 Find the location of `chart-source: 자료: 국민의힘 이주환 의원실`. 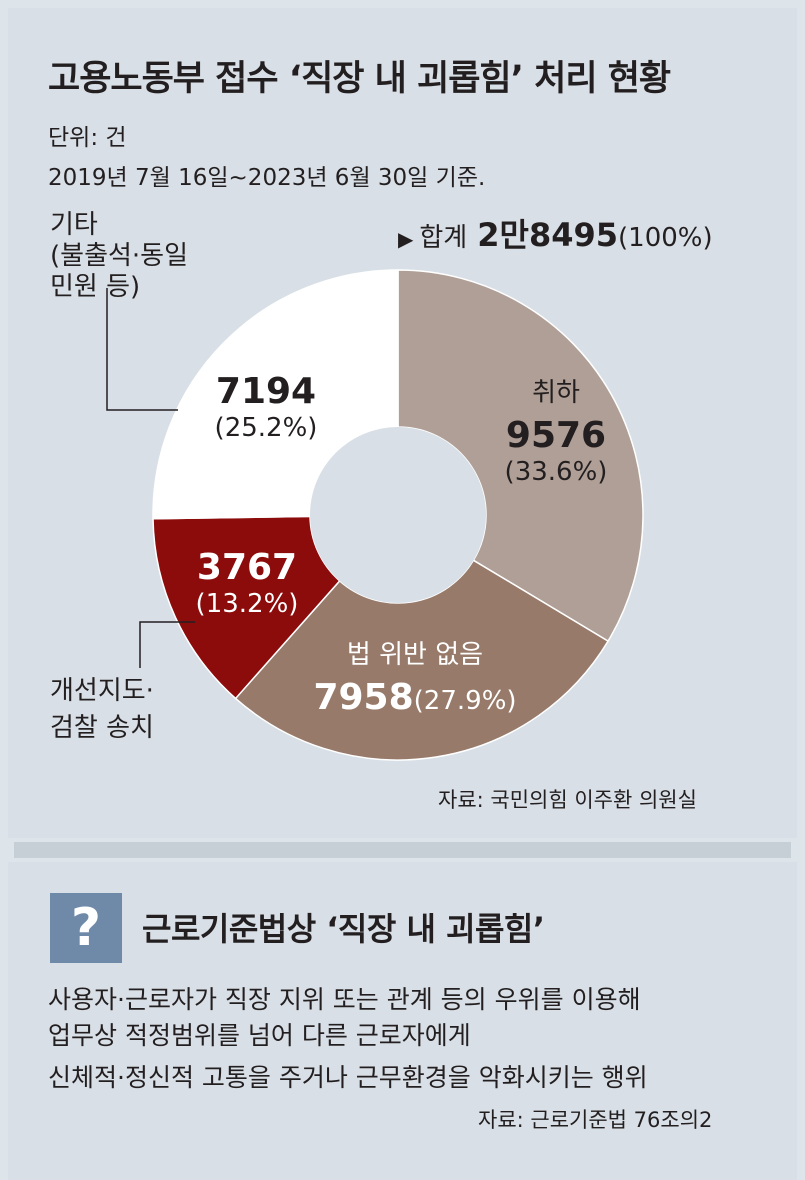

chart-source: 자료: 국민의힘 이주환 의원실 is located at coordinates (567, 800).